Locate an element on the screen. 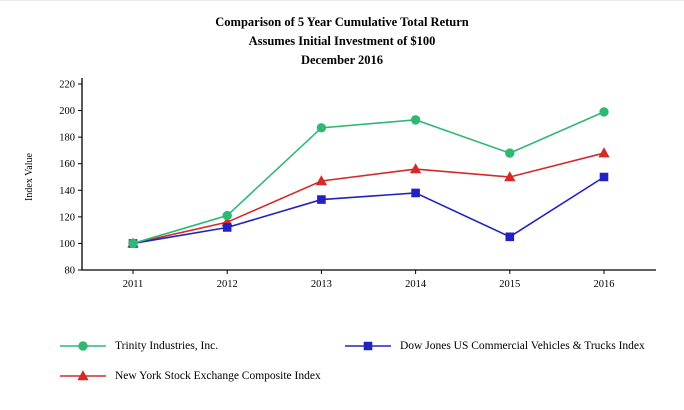 The height and width of the screenshot is (410, 684). chart-subtitle: Assumes Initial Investment of $100 is located at coordinates (342, 41).